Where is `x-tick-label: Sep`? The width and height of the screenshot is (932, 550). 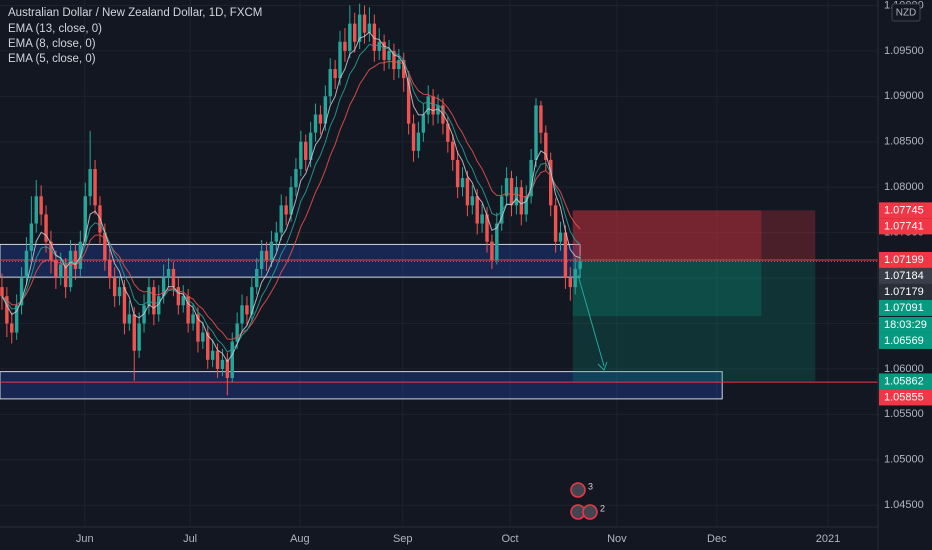 x-tick-label: Sep is located at coordinates (403, 539).